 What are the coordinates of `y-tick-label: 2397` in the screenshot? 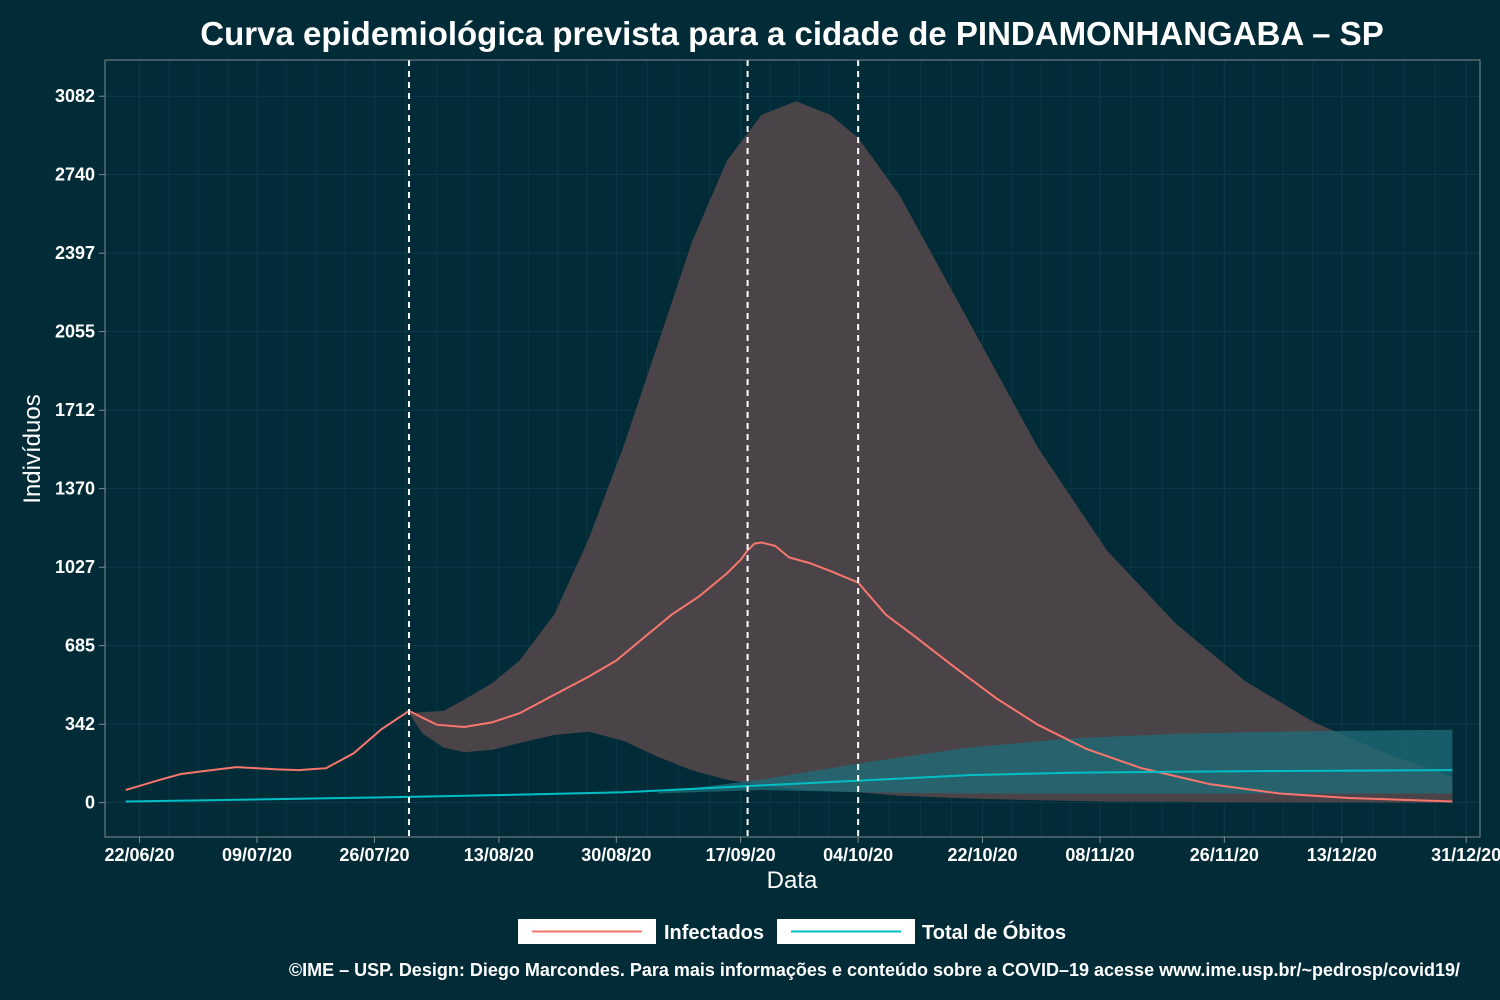 It's located at (75, 253).